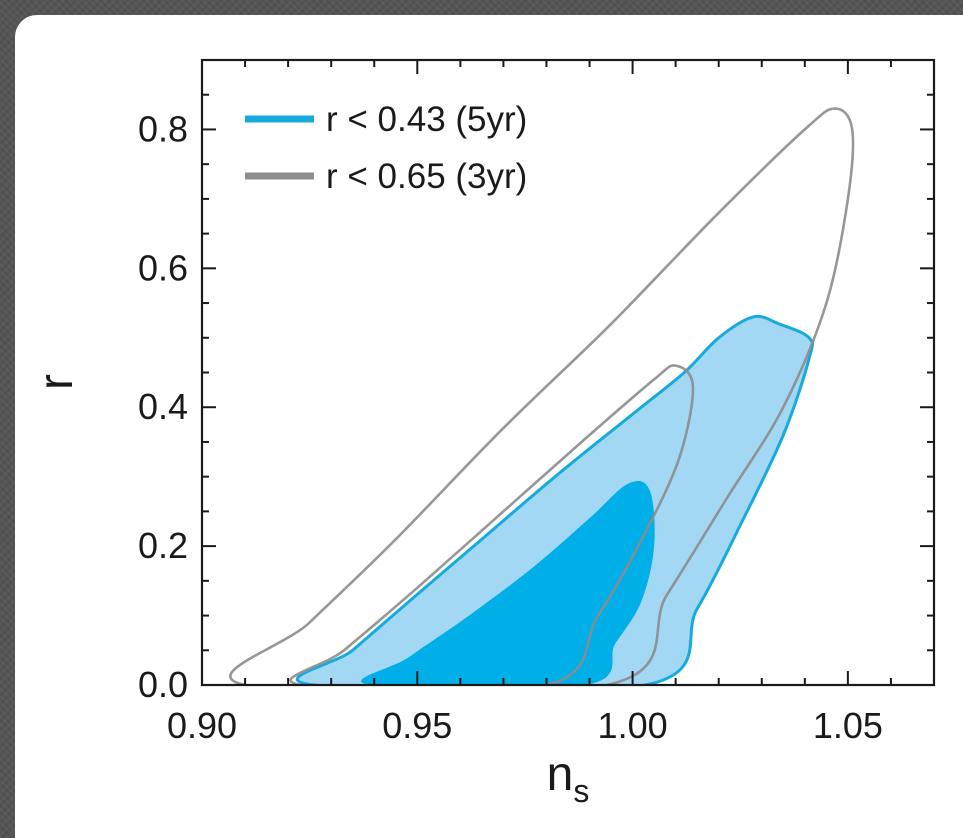 Image resolution: width=963 pixels, height=838 pixels. Describe the element at coordinates (163, 545) in the screenshot. I see `y-tick-label: 0.2` at that location.